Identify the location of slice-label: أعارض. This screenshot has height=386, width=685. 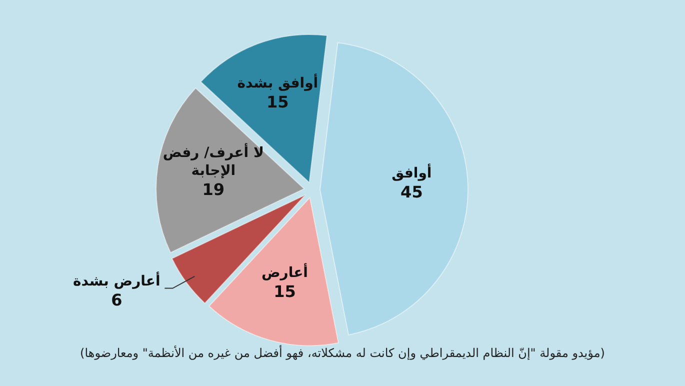
(284, 271).